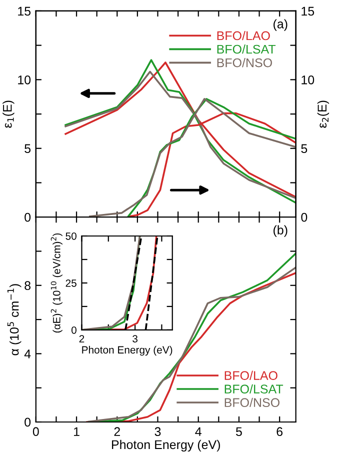  Describe the element at coordinates (27, 285) in the screenshot. I see `y-tick-label: 8` at that location.